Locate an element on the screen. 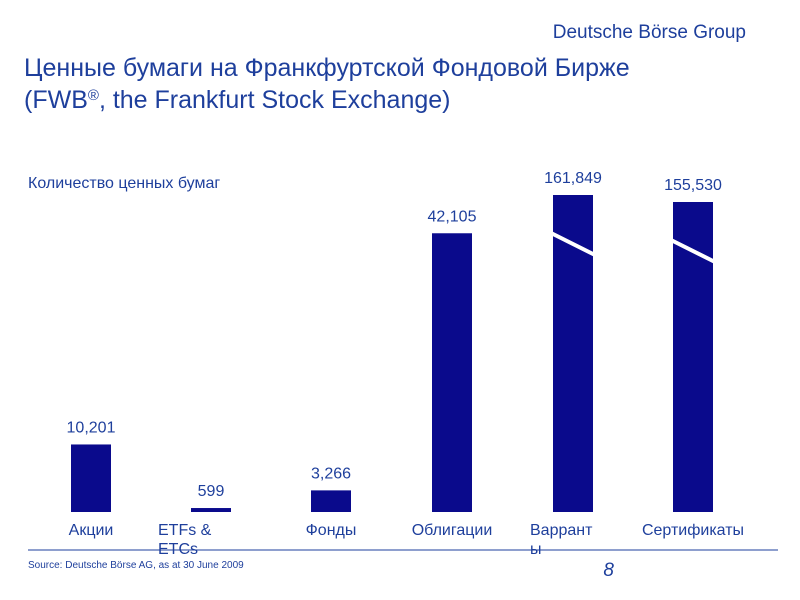  value-label-3: 42,105 is located at coordinates (452, 216).